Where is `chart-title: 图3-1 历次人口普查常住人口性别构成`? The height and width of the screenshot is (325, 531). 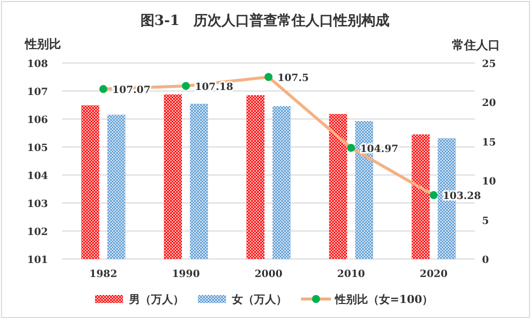
chart-title: 图3-1 历次人口普查常住人口性别构成 is located at coordinates (265, 20).